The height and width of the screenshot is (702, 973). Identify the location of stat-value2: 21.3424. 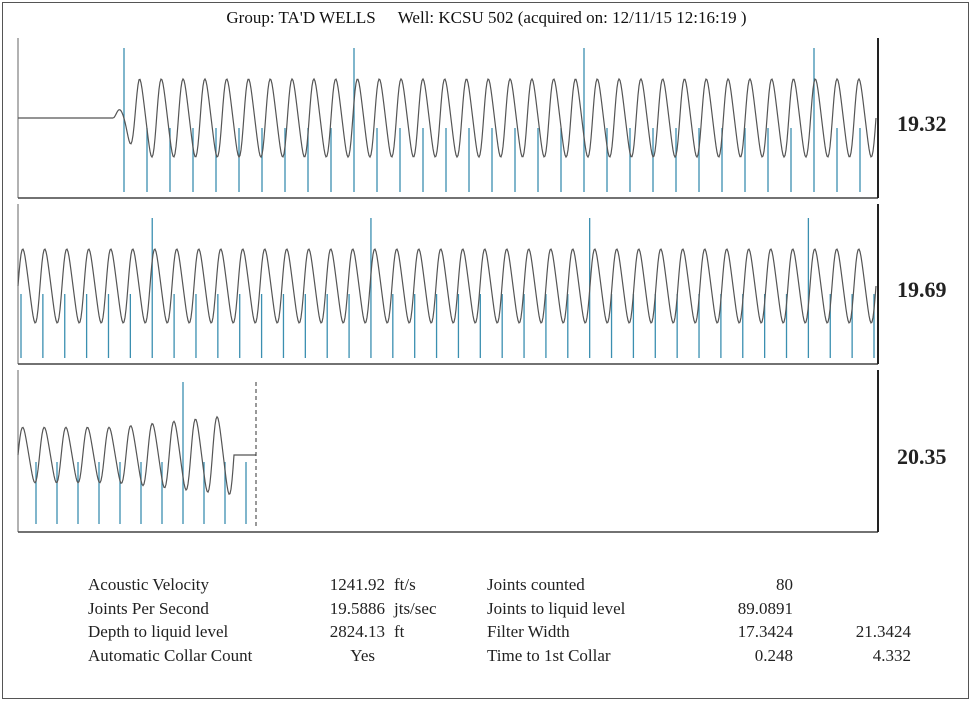
(883, 631).